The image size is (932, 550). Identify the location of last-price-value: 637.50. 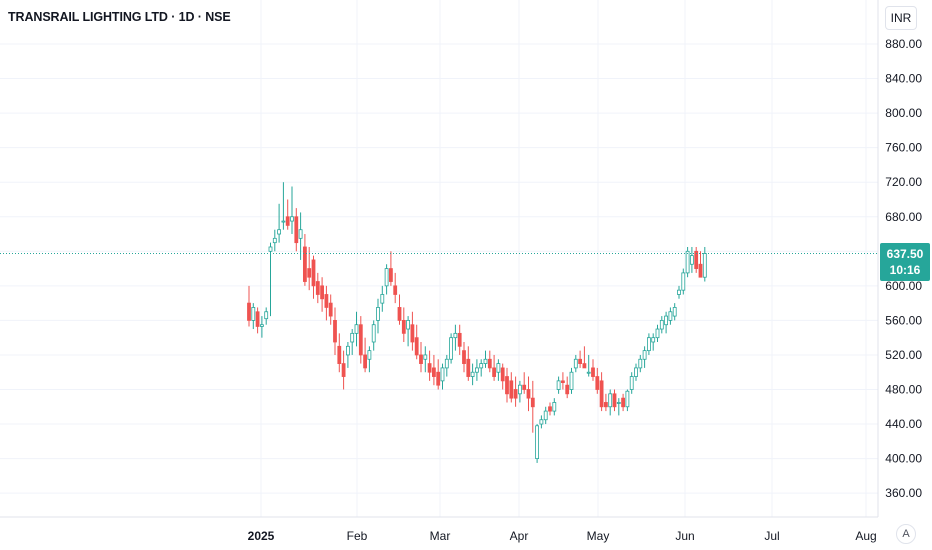
(905, 254).